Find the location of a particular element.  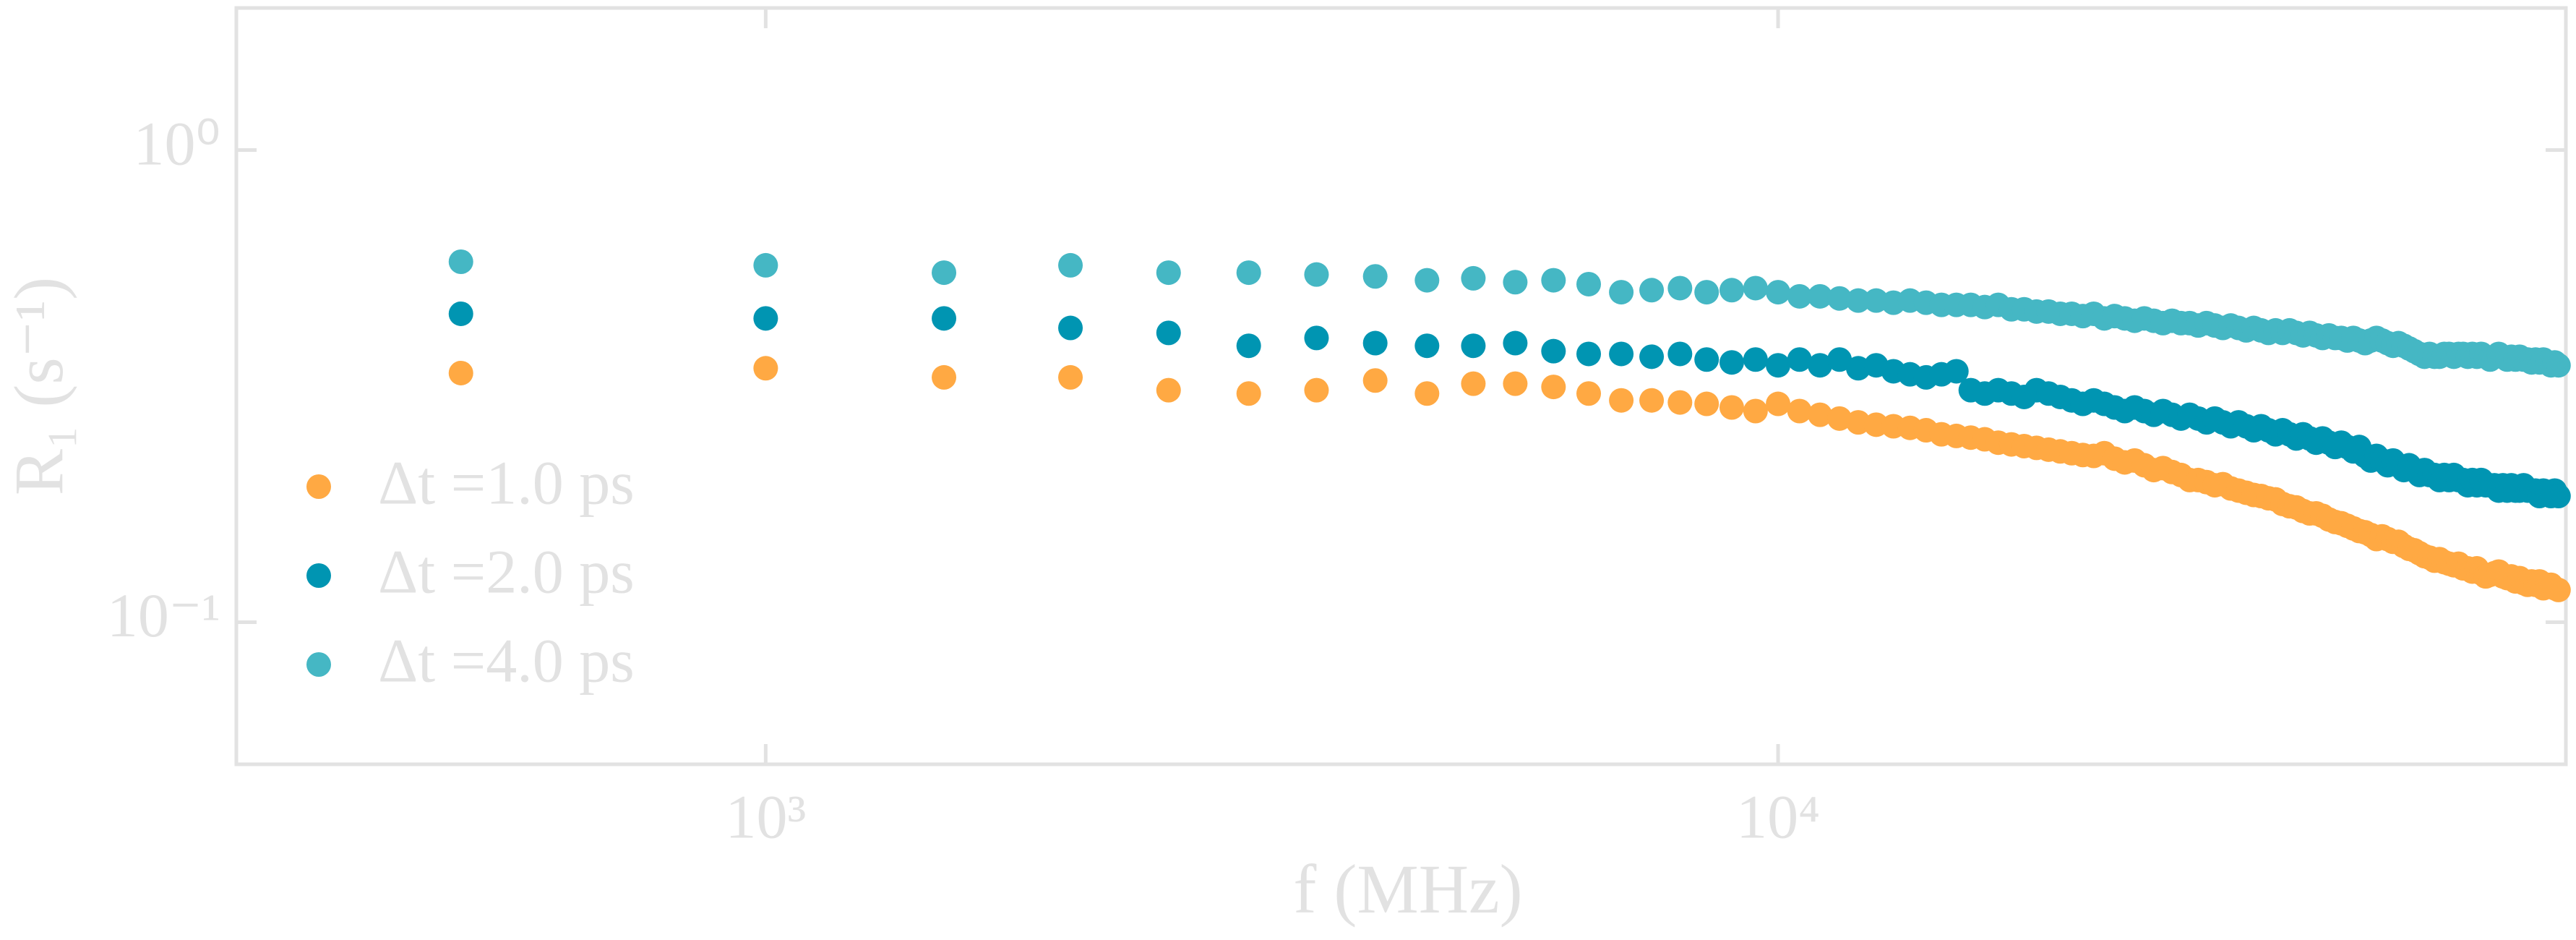

x-tick-label: 10³ is located at coordinates (766, 817).